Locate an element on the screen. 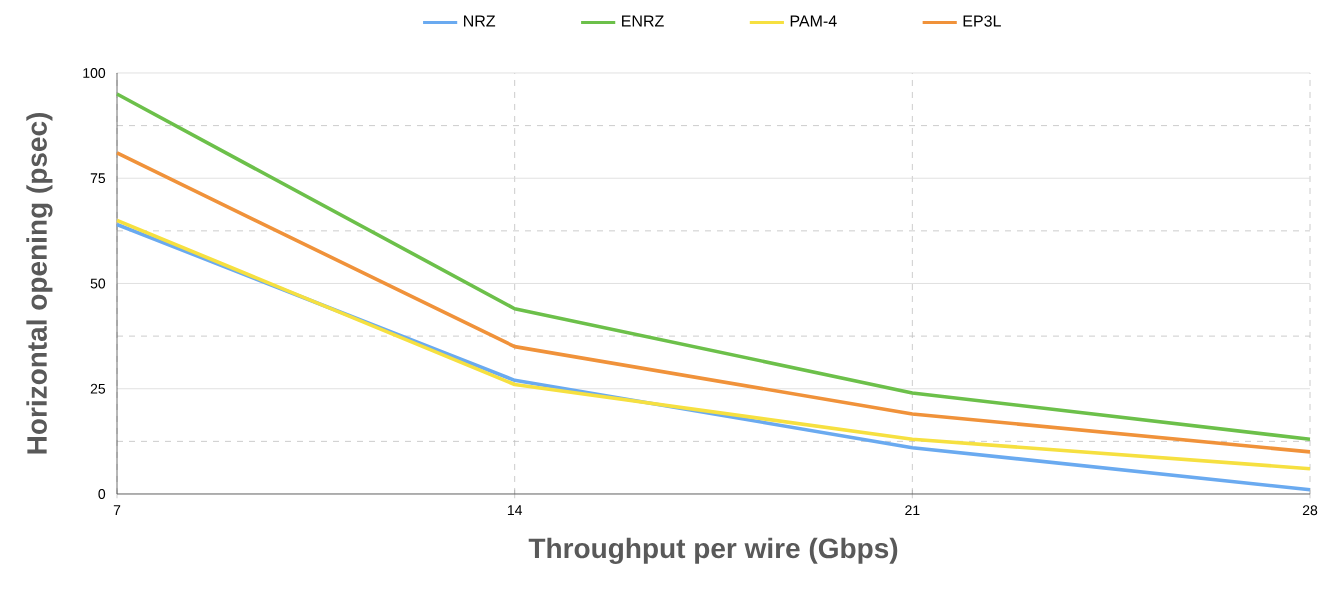 The height and width of the screenshot is (597, 1339). legend-label: ENRZ is located at coordinates (643, 21).